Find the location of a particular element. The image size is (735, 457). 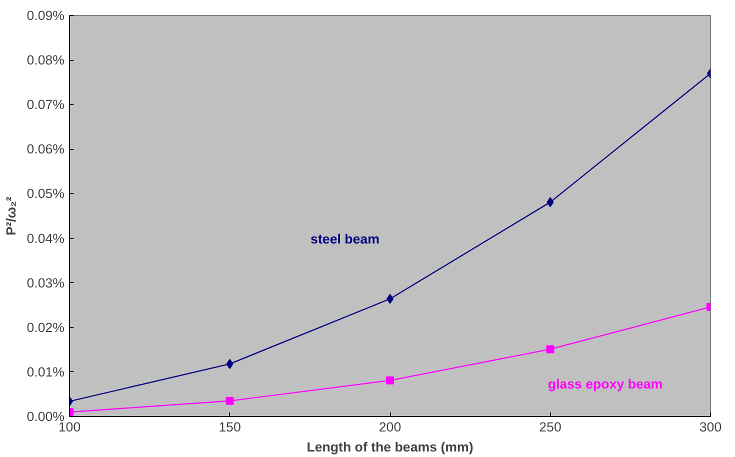

x-tick-label: 300 is located at coordinates (710, 427).